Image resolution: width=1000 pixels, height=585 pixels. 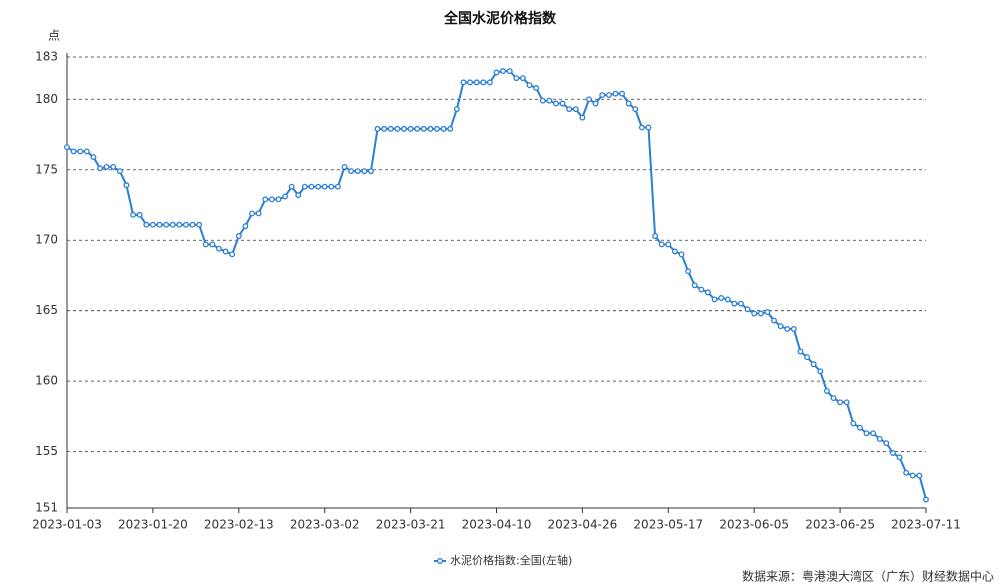 What do you see at coordinates (46, 57) in the screenshot?
I see `y-tick-label: 183` at bounding box center [46, 57].